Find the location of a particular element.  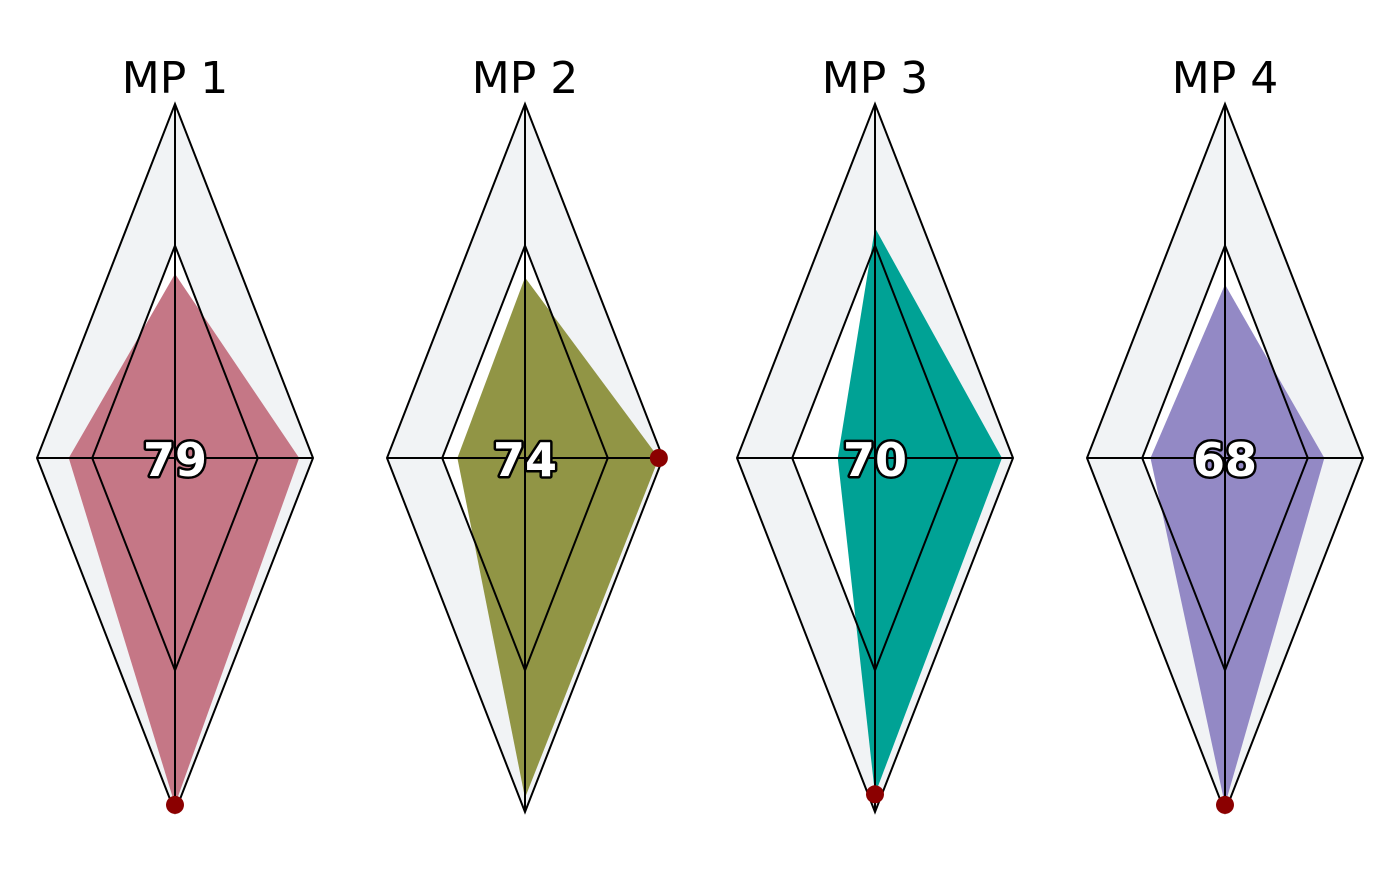

radar-score-label: 70 is located at coordinates (875, 460).